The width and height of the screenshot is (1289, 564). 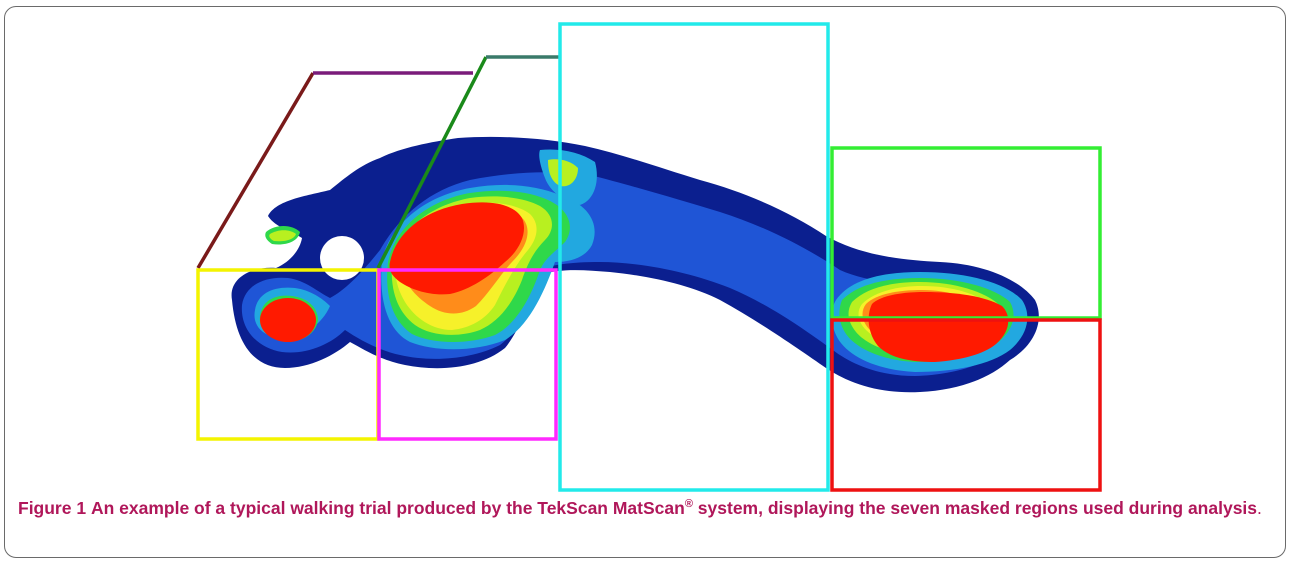 I want to click on caption-end: ., so click(x=1259, y=508).